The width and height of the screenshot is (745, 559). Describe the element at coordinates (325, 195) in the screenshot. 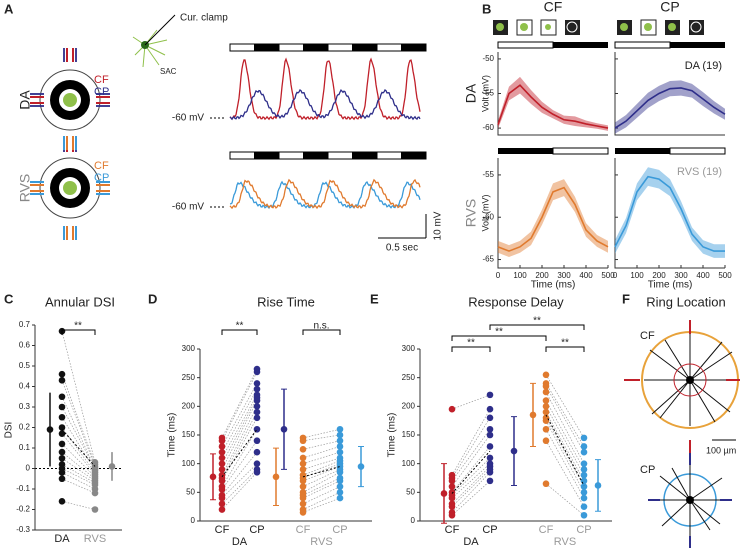

I see `trace` at that location.